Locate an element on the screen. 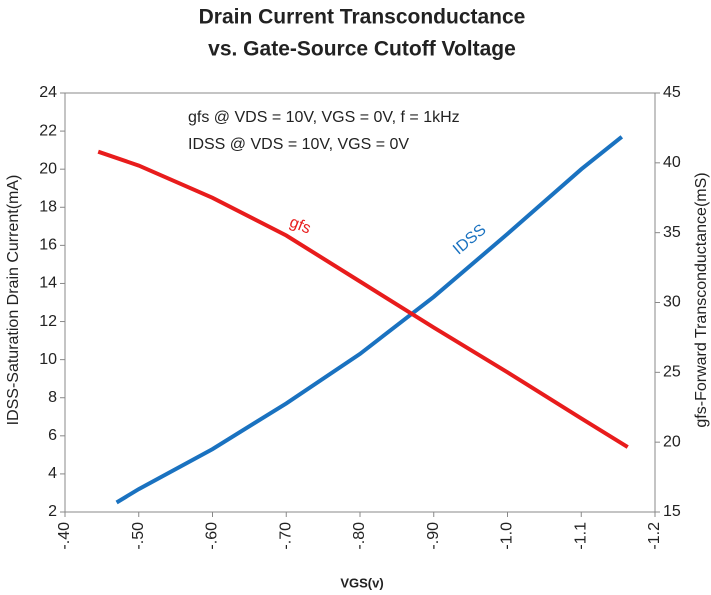 The image size is (711, 595). y-tick-label: 22 is located at coordinates (48, 130).